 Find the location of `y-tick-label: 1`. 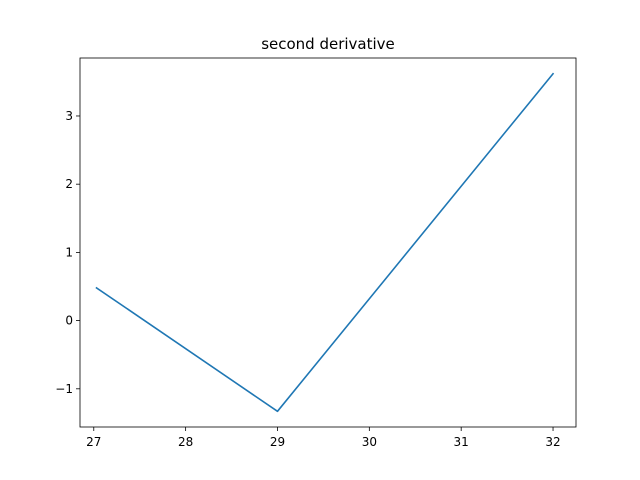

y-tick-label: 1 is located at coordinates (69, 252).